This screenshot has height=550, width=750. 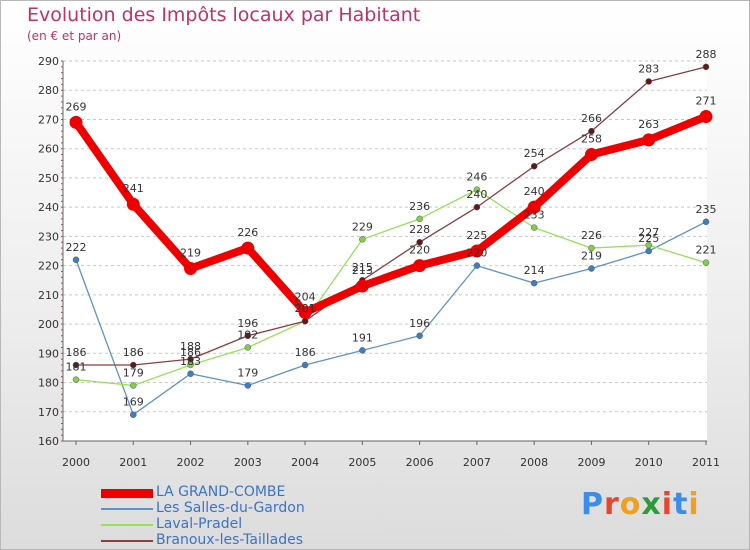 What do you see at coordinates (648, 68) in the screenshot?
I see `data-label: 283` at bounding box center [648, 68].